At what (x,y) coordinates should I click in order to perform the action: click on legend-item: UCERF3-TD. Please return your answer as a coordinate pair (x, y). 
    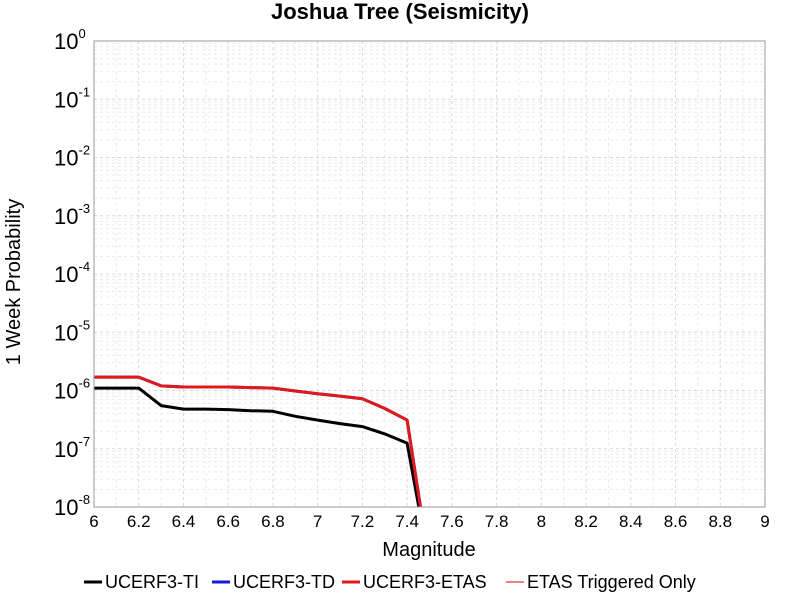
    Looking at the image, I should click on (273, 582).